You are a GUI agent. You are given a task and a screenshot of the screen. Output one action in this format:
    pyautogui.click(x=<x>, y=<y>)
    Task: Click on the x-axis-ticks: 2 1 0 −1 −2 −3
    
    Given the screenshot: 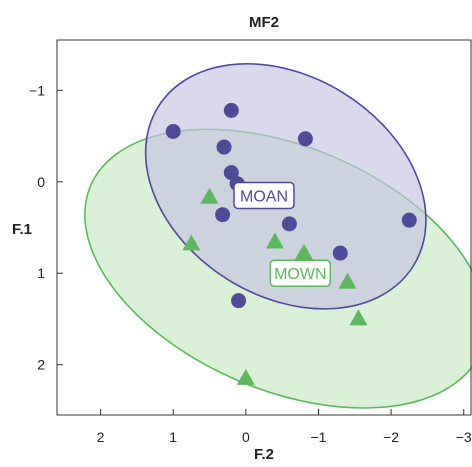 What is the action you would take?
    pyautogui.click(x=284, y=427)
    